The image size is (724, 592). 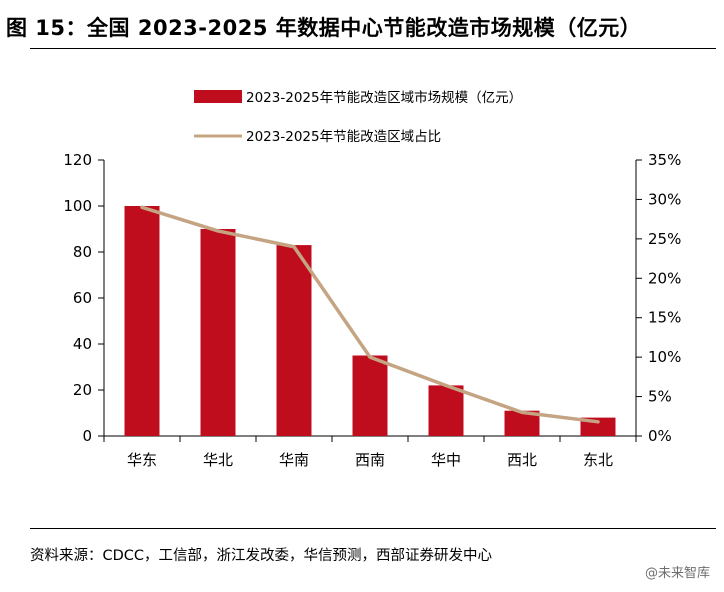 I want to click on right-tick-label: 15%, so click(x=664, y=318).